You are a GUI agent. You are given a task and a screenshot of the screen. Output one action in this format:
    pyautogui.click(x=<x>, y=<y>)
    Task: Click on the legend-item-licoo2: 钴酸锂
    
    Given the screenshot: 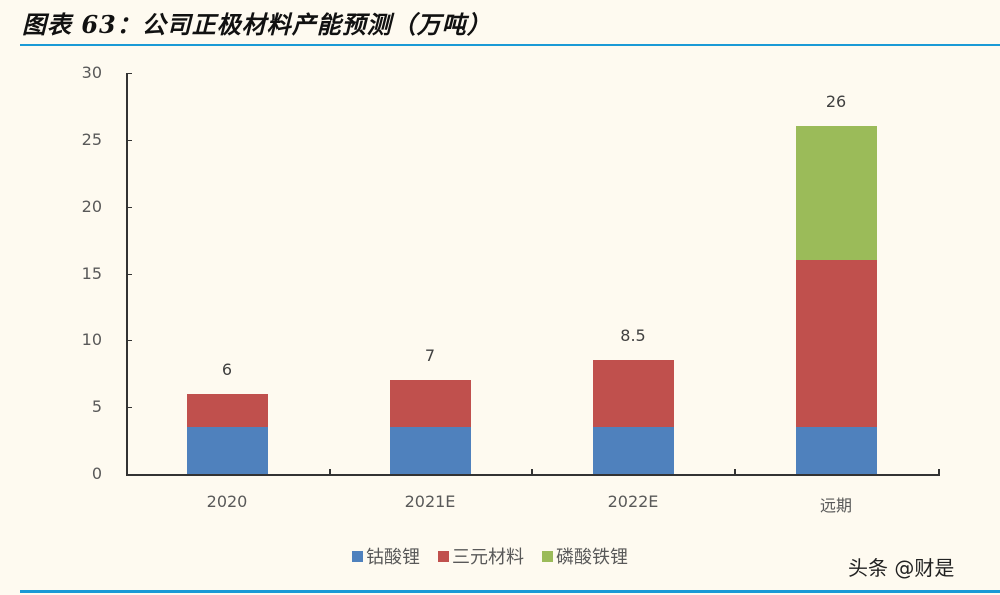 What is the action you would take?
    pyautogui.click(x=386, y=556)
    